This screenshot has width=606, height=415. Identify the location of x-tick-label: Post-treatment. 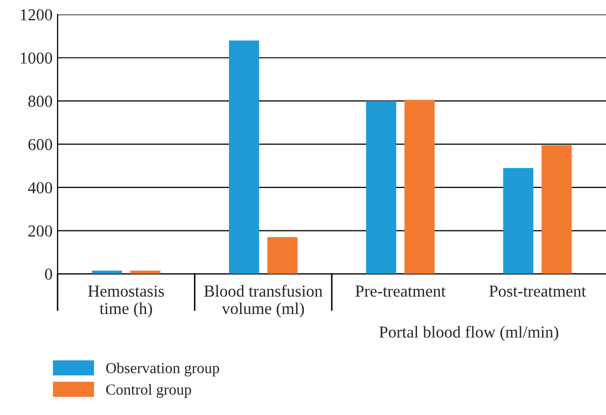
(537, 291).